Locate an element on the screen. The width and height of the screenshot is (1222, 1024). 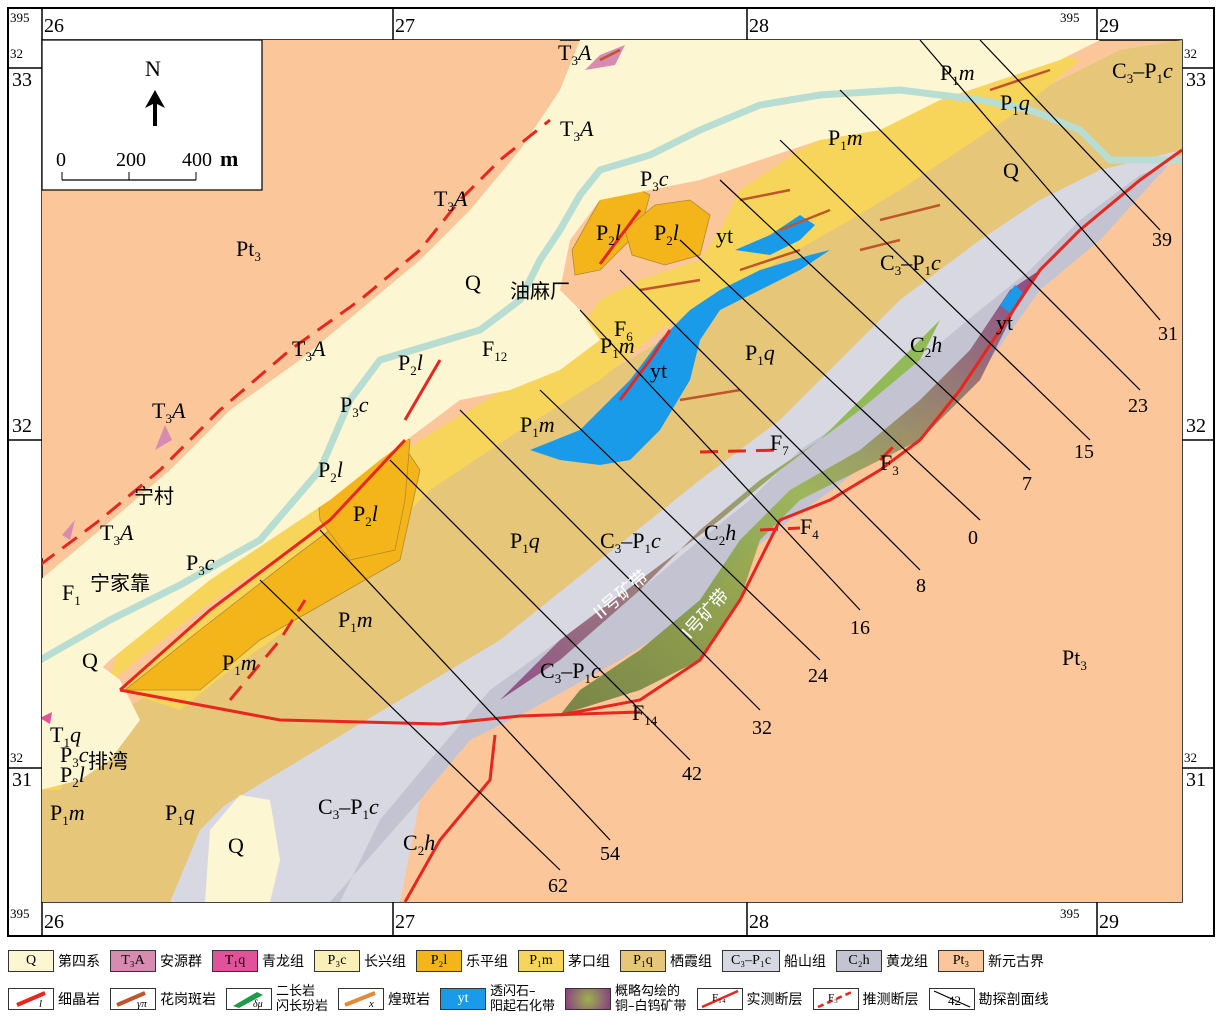
section-23: 23 is located at coordinates (1138, 406).